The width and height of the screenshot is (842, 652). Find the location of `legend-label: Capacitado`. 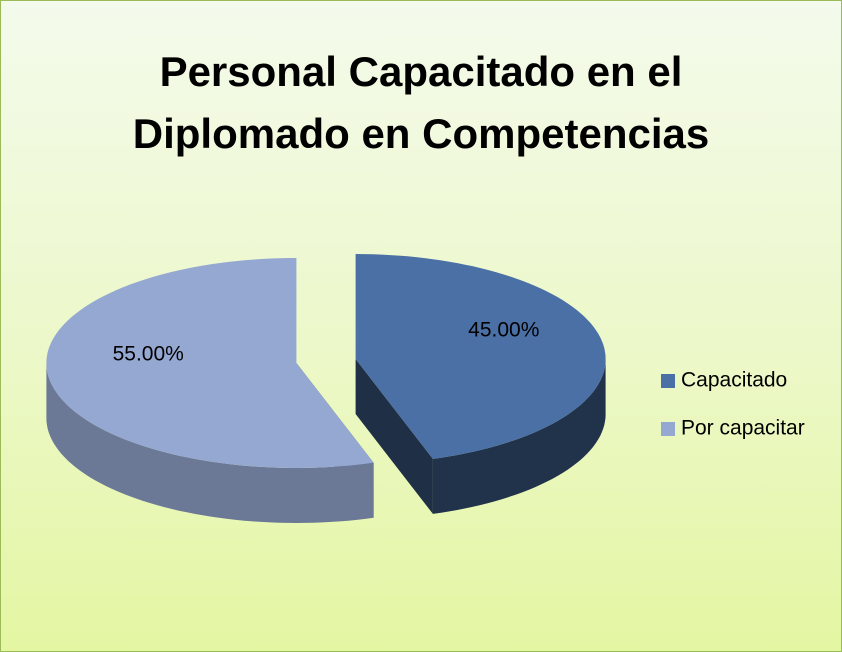

legend-label: Capacitado is located at coordinates (734, 380).